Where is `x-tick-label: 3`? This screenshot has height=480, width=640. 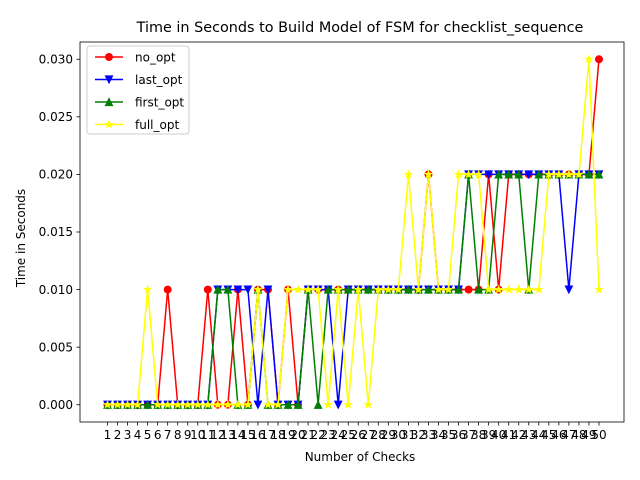
x-tick-label: 3 is located at coordinates (128, 435).